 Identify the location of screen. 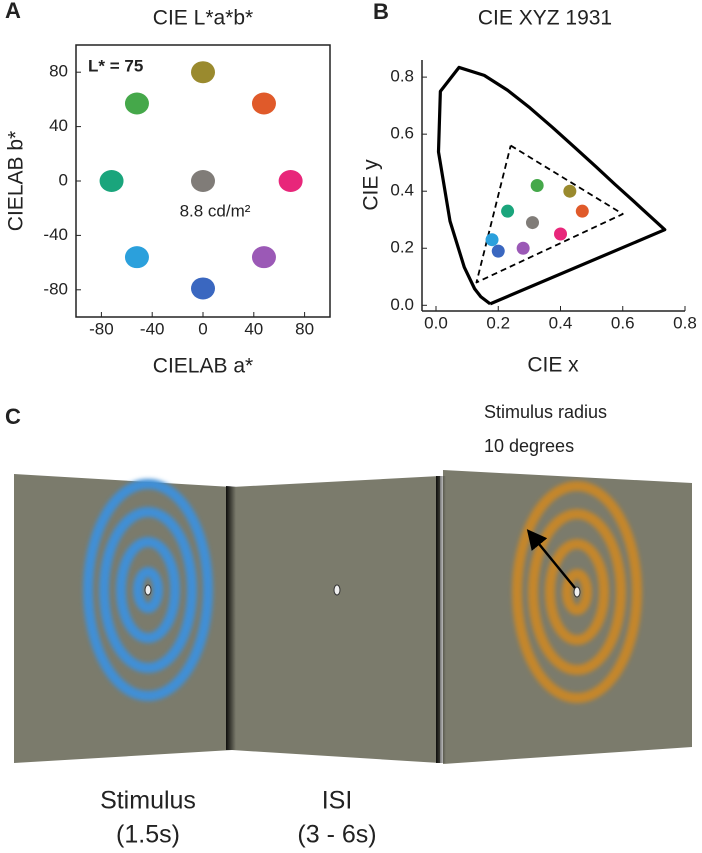
(336, 619).